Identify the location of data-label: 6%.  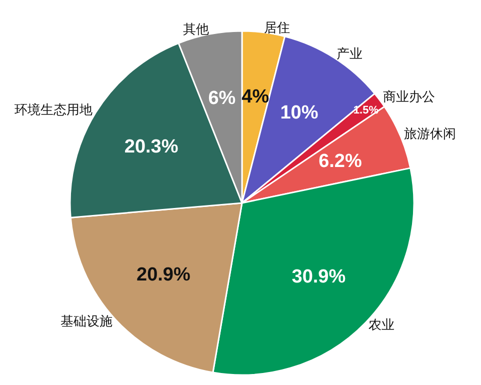
(222, 98).